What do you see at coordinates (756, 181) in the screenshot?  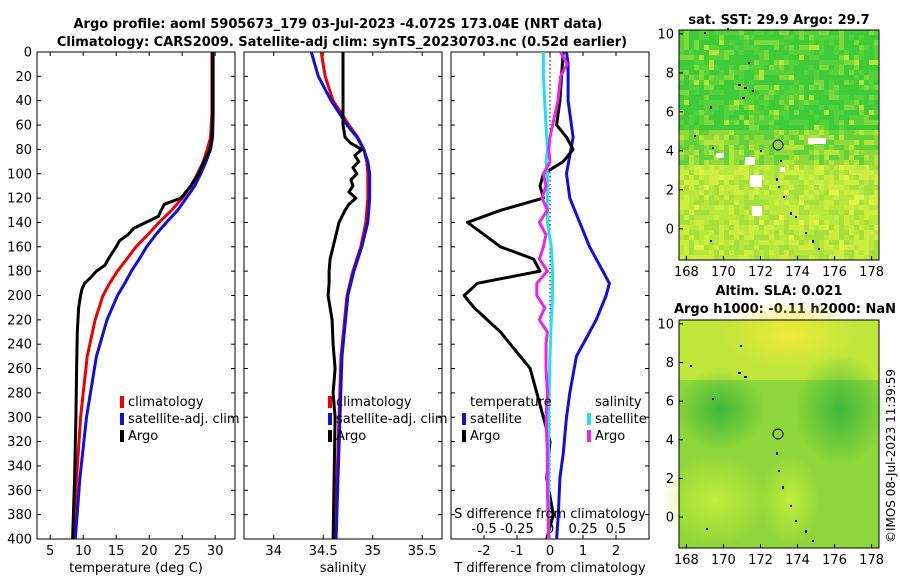 I see `sst-missing-data` at bounding box center [756, 181].